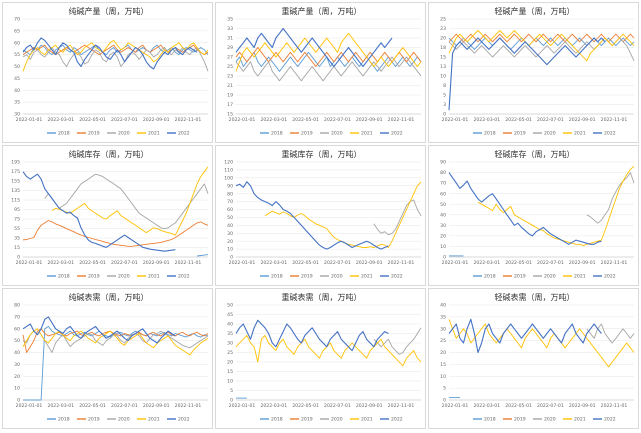  What do you see at coordinates (17, 55) in the screenshot?
I see `y-tick-label: 55` at bounding box center [17, 55].